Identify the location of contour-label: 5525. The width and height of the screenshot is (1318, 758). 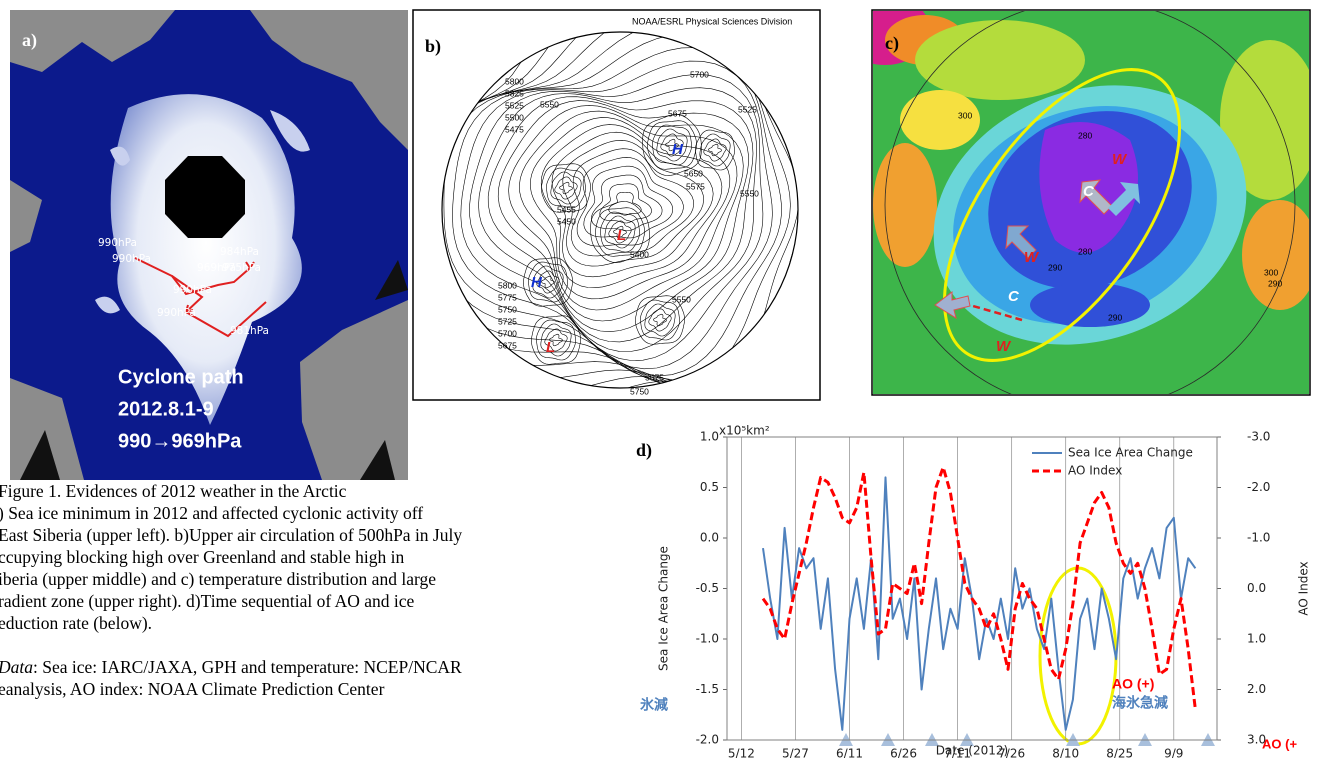
(747, 109).